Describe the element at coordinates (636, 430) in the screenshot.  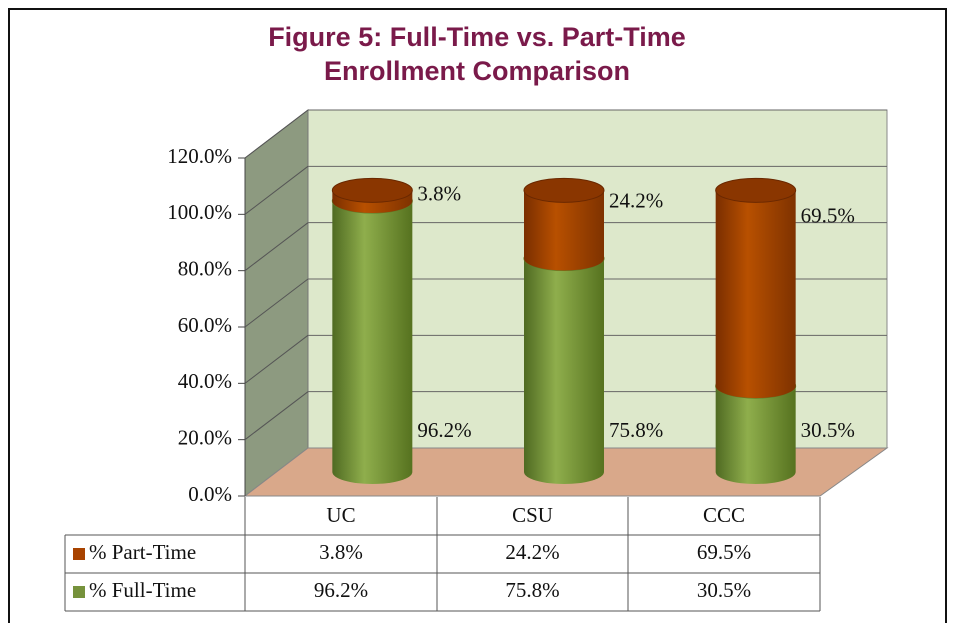
I see `data-label: 75.8%` at that location.